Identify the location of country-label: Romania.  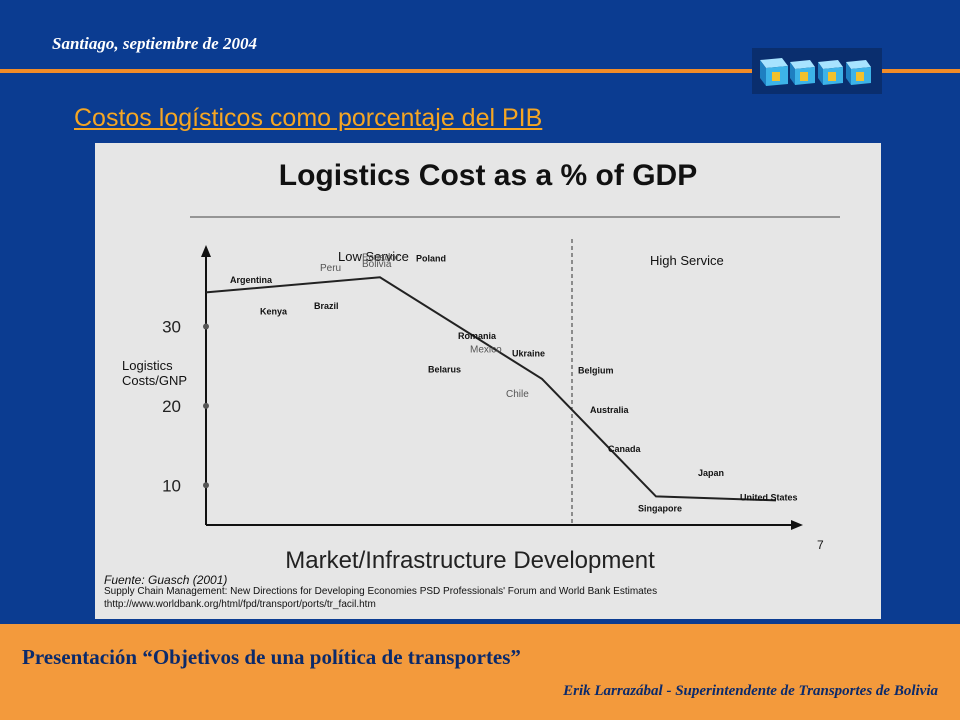
(477, 336).